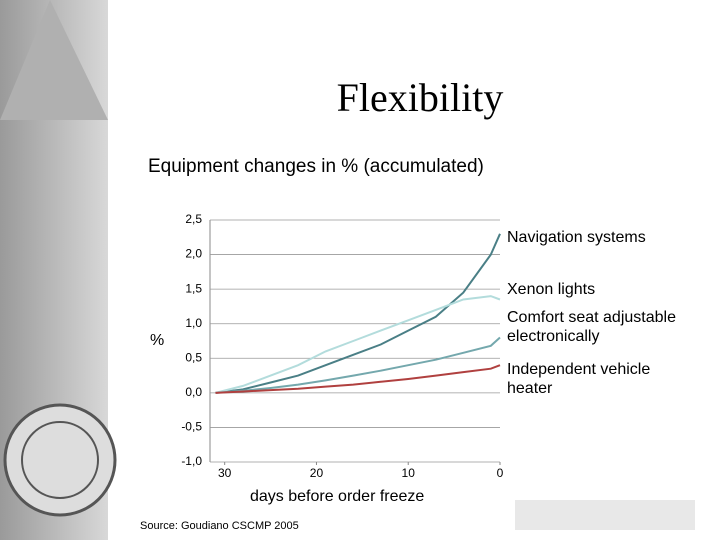  Describe the element at coordinates (409, 473) in the screenshot. I see `x-tick-label: 10` at that location.